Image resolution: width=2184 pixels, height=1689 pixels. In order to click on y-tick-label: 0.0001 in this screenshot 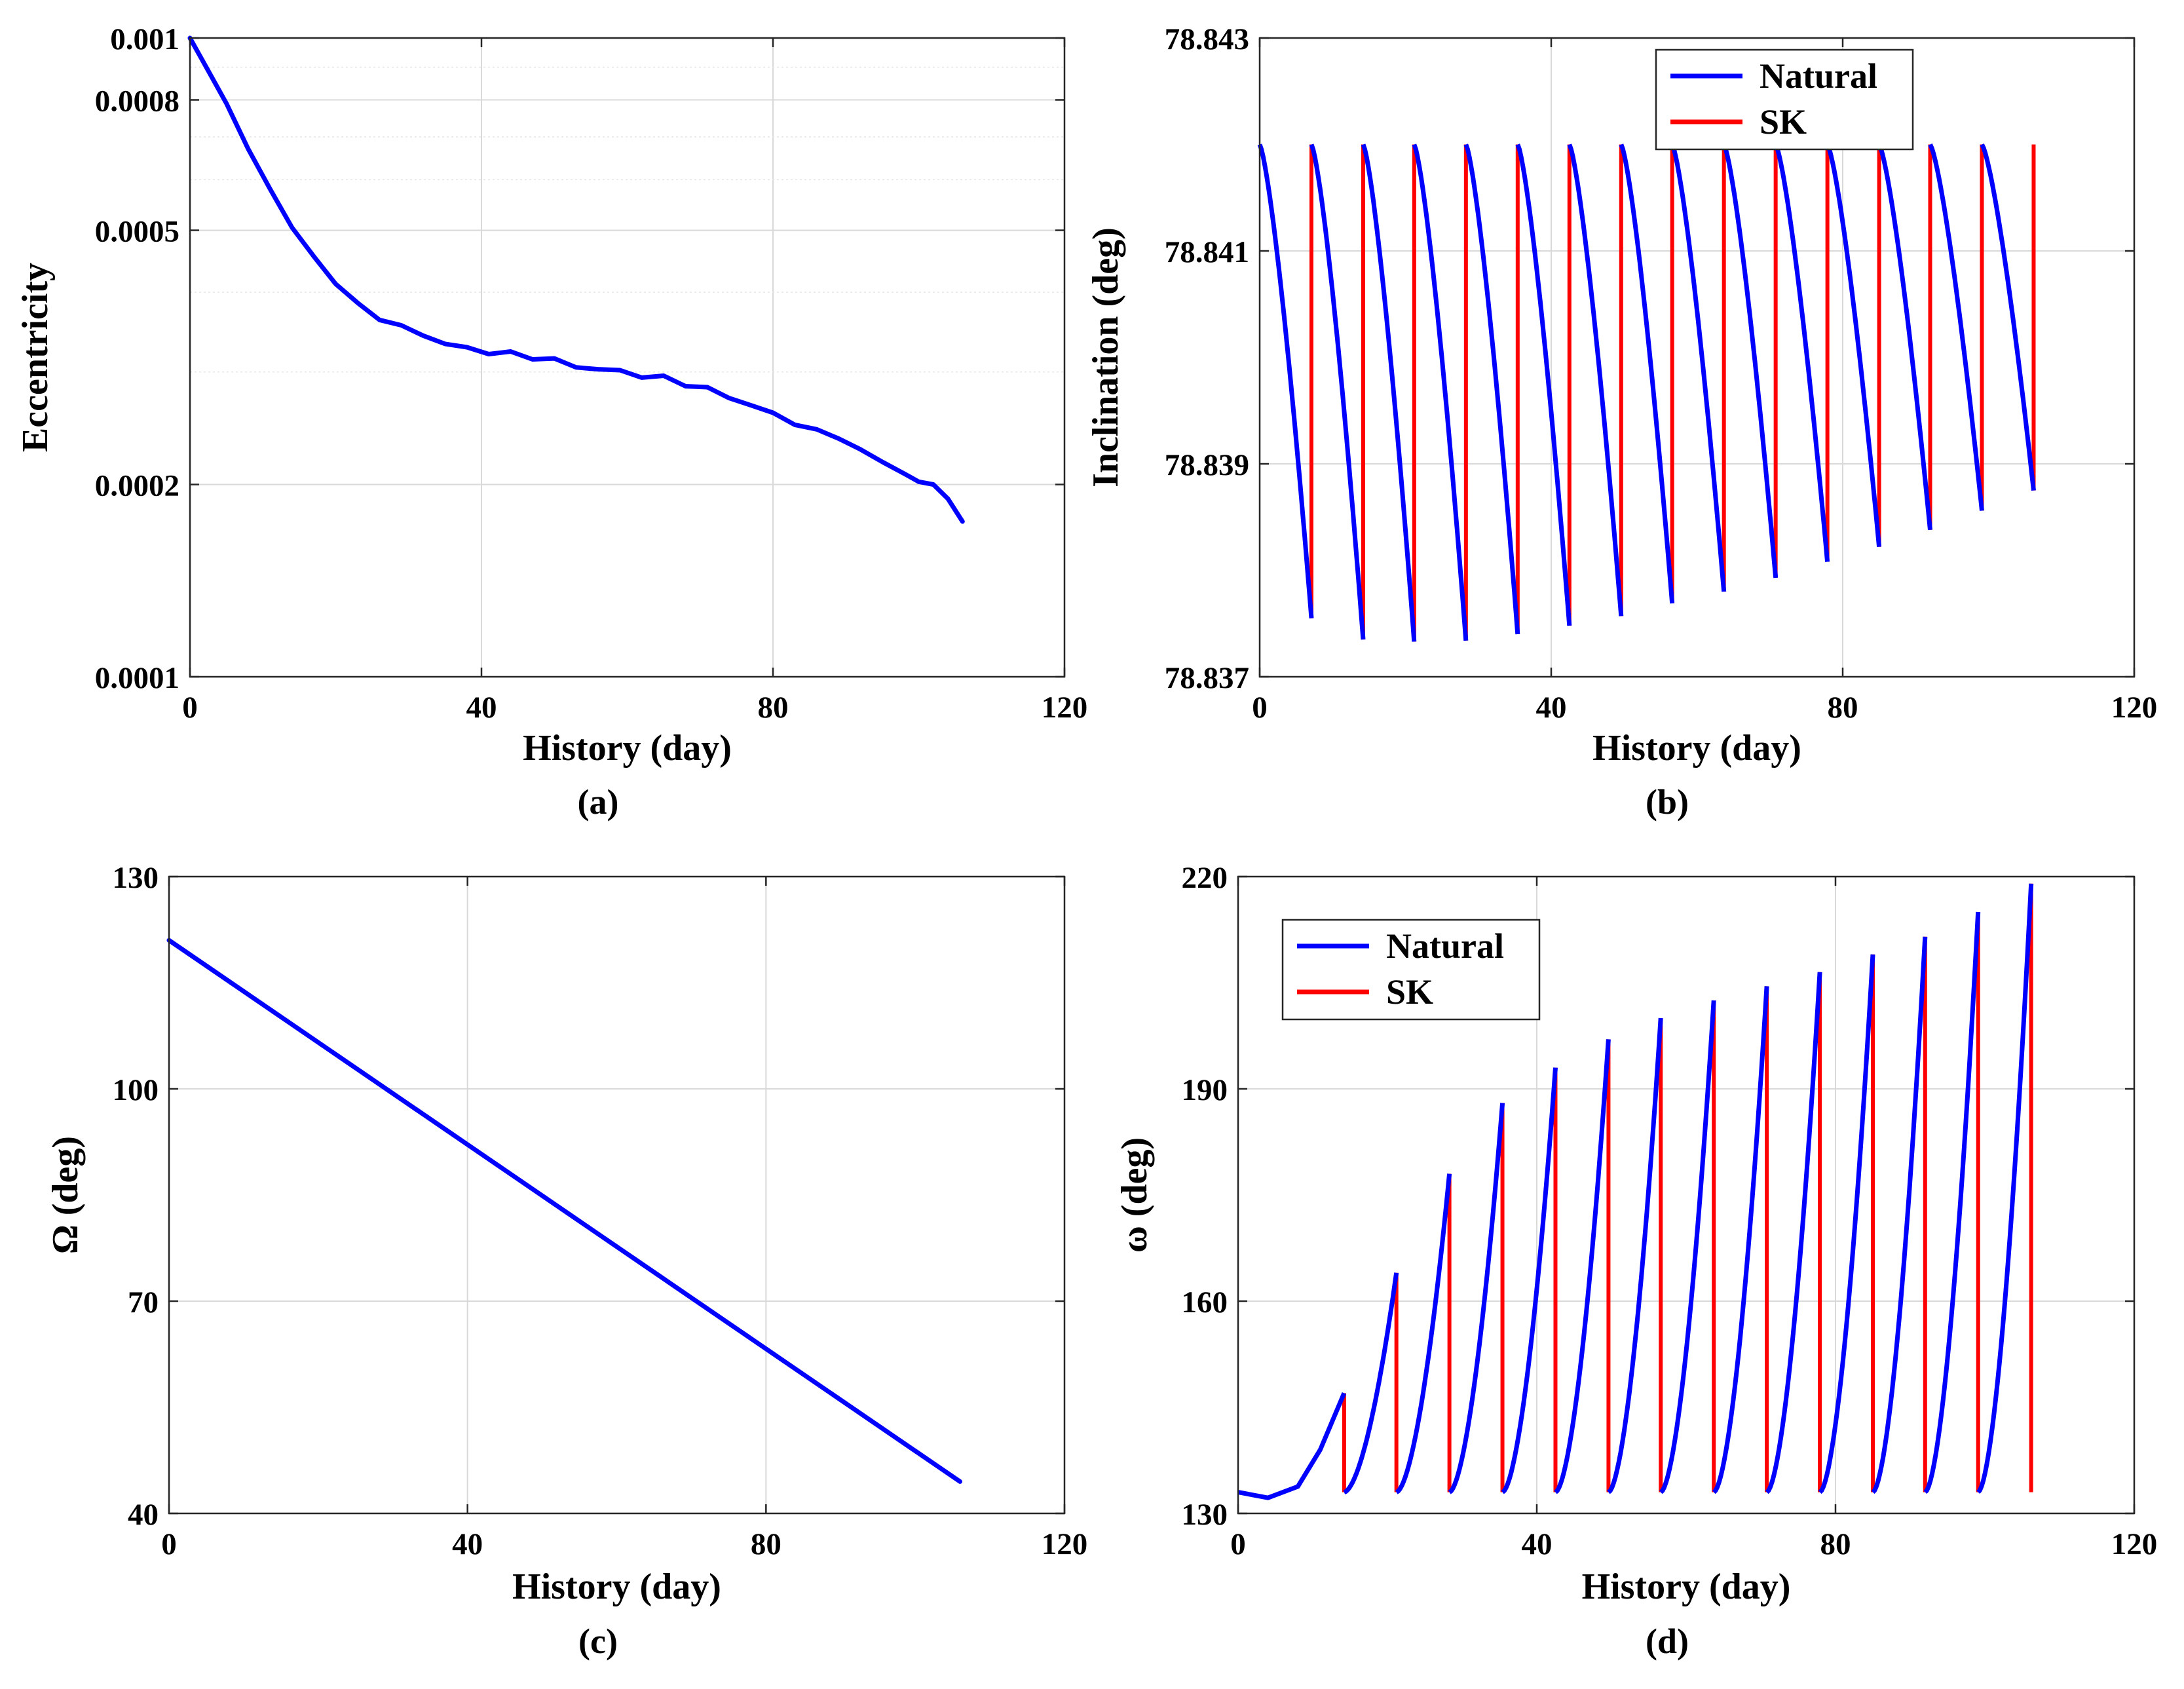, I will do `click(137, 678)`.